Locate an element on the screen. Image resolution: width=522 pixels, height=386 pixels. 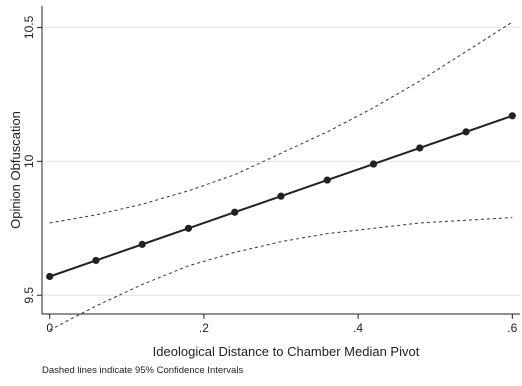
x-tick-label: .4 is located at coordinates (358, 328).